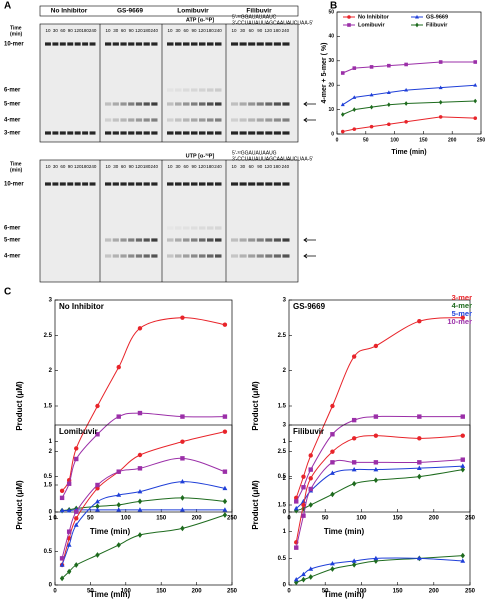  I want to click on band-label: 5-mer, so click(12, 105).